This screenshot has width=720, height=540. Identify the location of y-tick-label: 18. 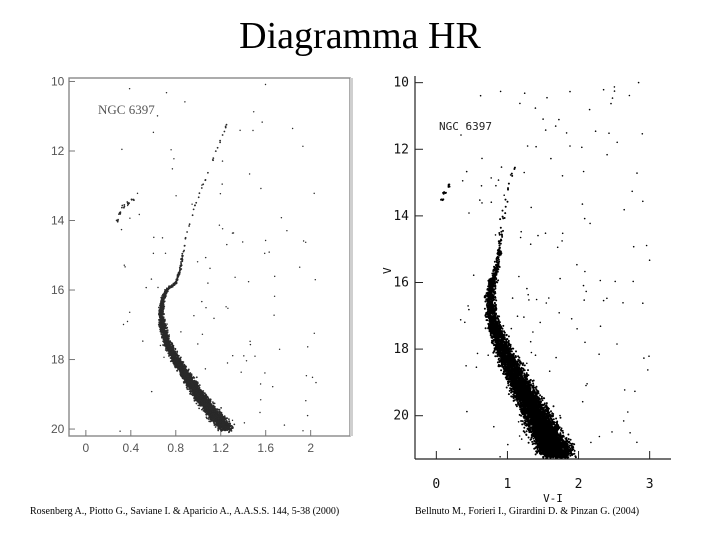
(58, 360).